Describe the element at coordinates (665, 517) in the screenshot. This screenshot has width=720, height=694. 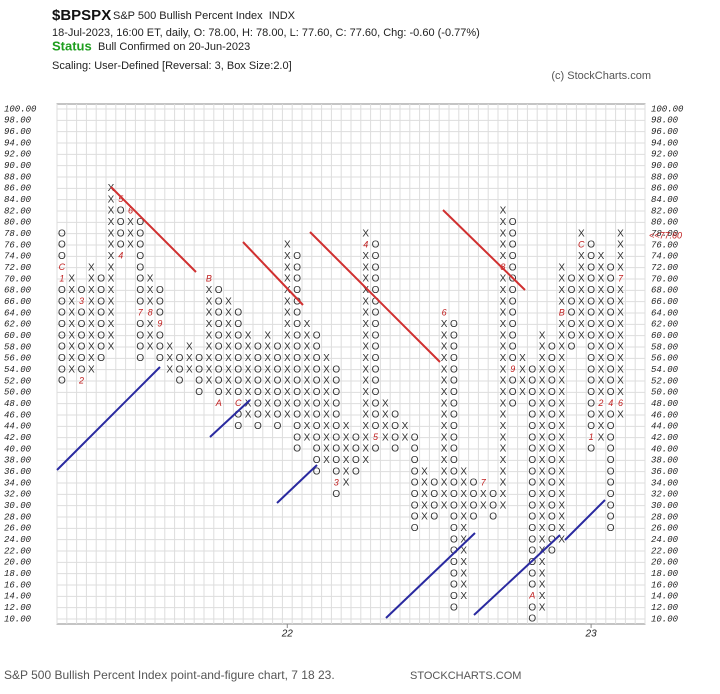
I see `y-tick-label-right: 28.00` at that location.